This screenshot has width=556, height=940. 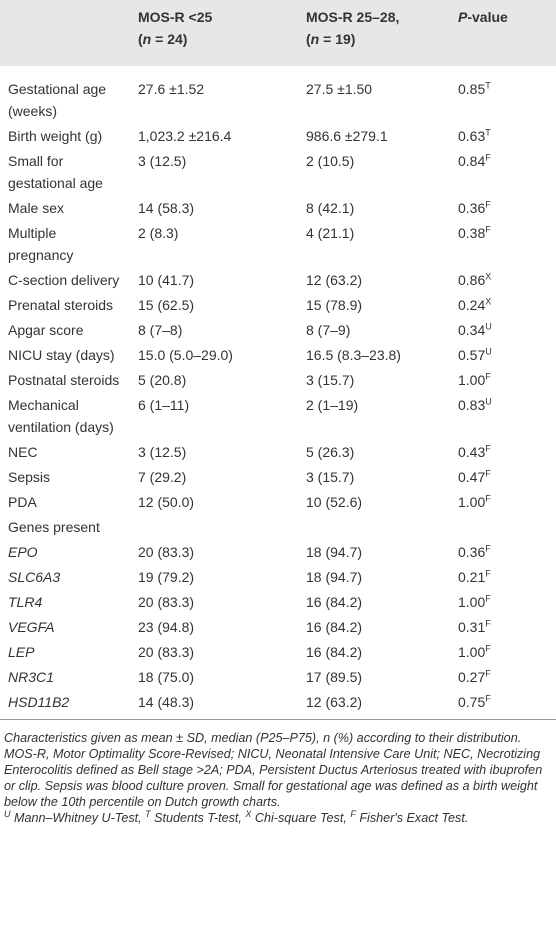 I want to click on row-label-cell: Small for gestational age, so click(x=65, y=171).